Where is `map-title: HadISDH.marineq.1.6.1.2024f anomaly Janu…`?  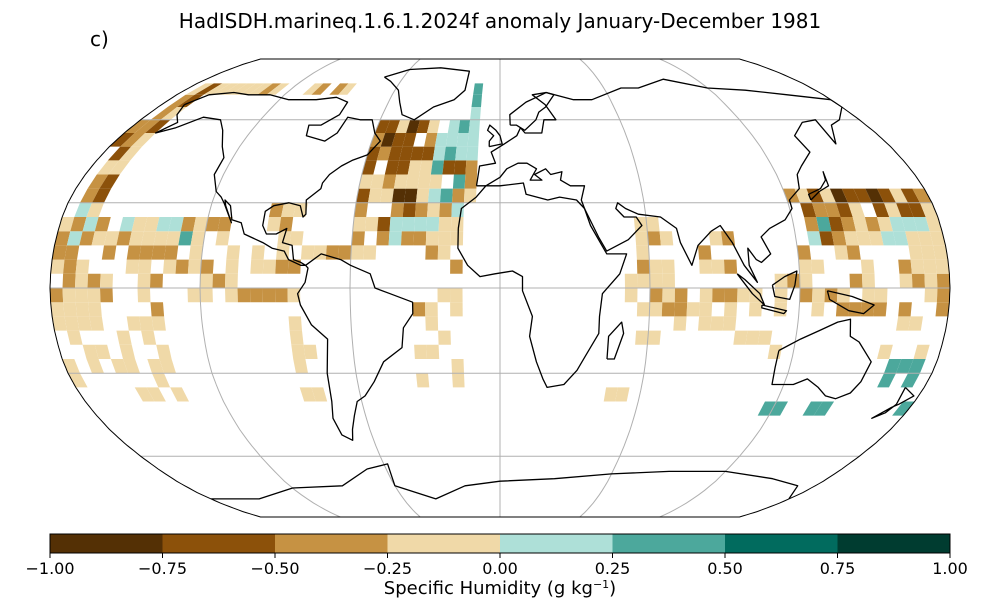 map-title: HadISDH.marineq.1.6.1.2024f anomaly Janu… is located at coordinates (500, 21).